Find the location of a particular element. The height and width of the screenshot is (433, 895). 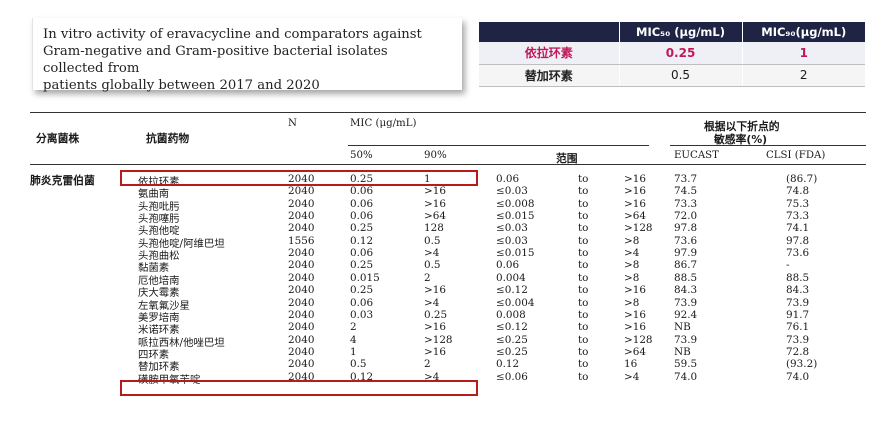

summary-mic90-value: 2 is located at coordinates (803, 75).